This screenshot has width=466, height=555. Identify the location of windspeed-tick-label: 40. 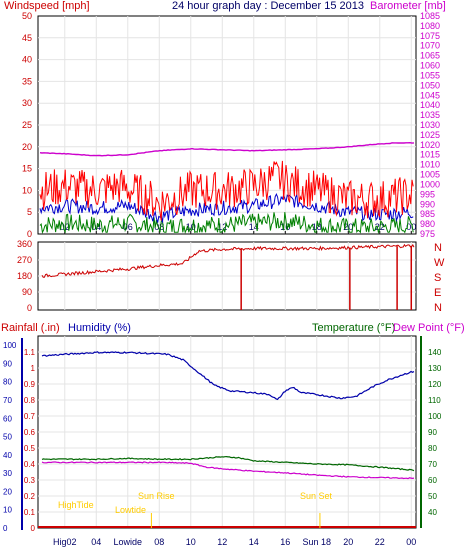
(27, 60).